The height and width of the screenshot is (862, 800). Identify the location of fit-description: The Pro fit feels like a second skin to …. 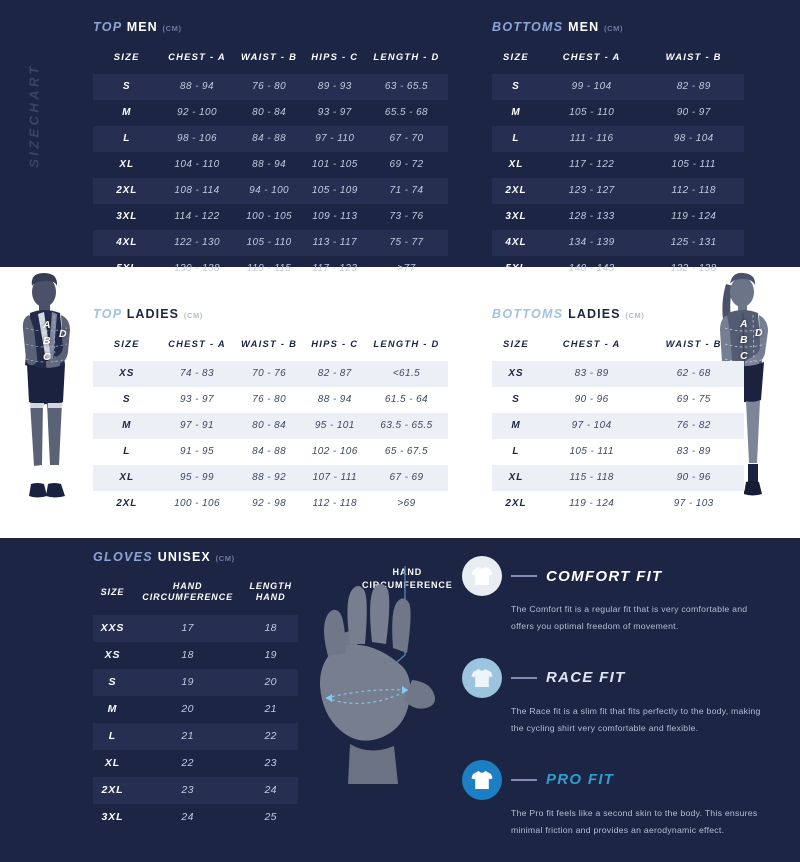
(634, 821).